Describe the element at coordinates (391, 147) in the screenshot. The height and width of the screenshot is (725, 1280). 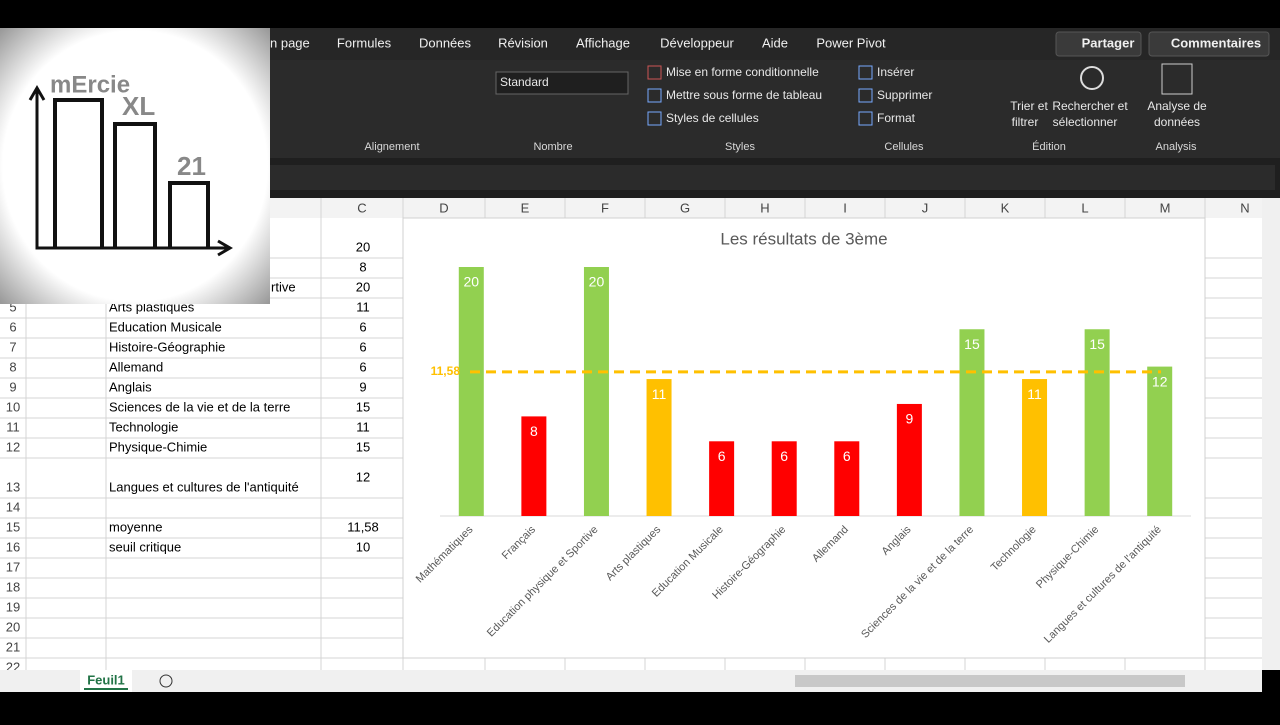
I see `ribbon-group-label: Alignement` at that location.